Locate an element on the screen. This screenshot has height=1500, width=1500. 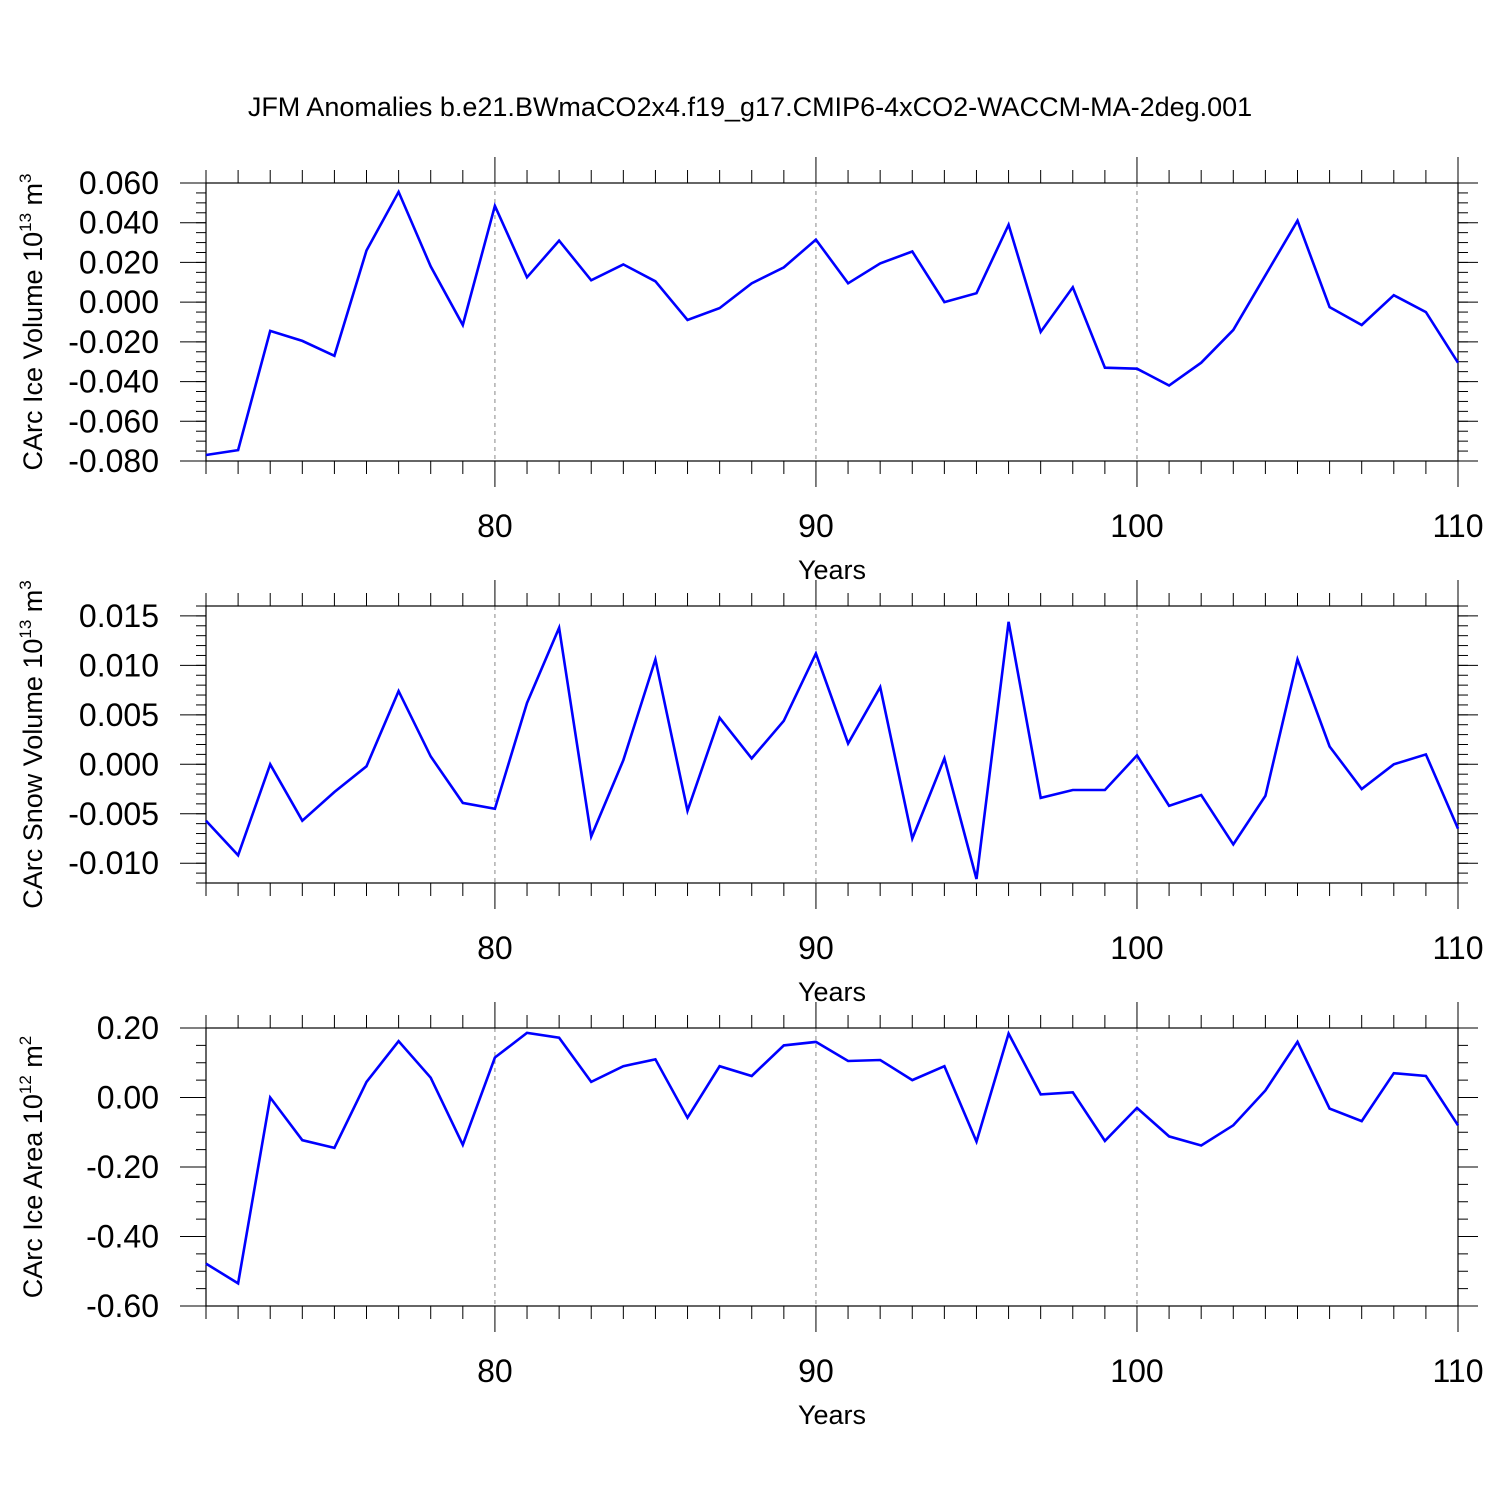
y-axis-label: CArc Ice Volume 1013 m3 is located at coordinates (32, 321).